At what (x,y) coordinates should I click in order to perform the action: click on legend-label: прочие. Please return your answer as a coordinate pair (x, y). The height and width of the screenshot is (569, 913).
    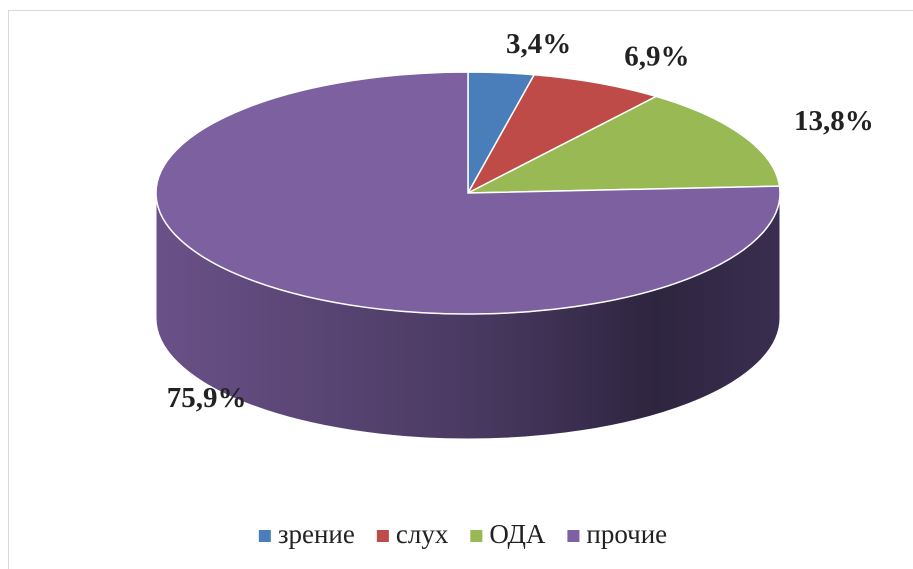
    Looking at the image, I should click on (626, 534).